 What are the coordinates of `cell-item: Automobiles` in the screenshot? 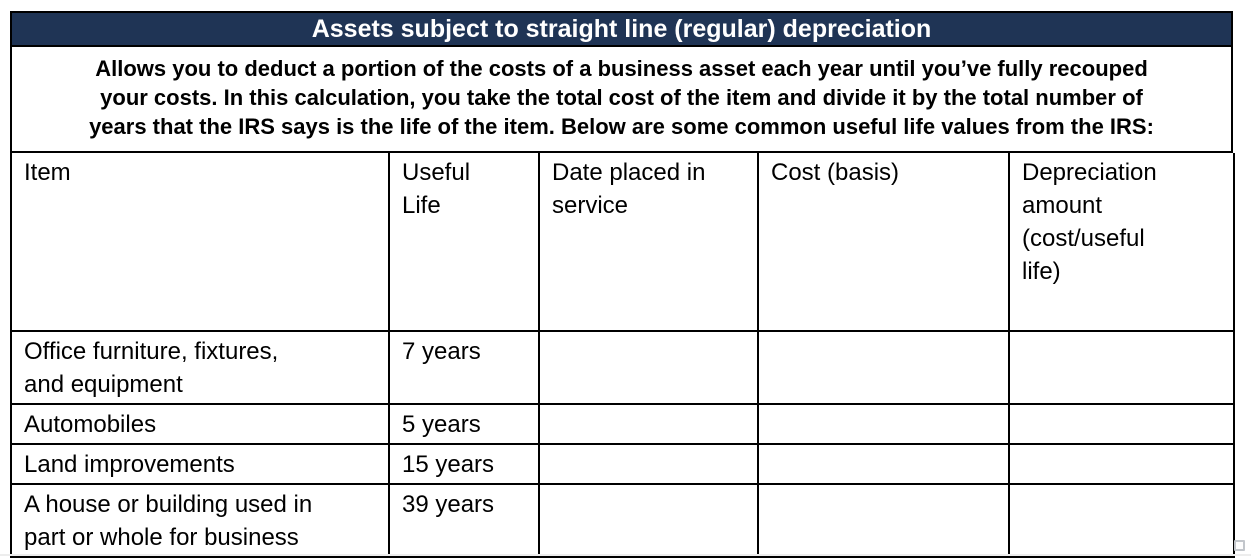 It's located at (200, 424).